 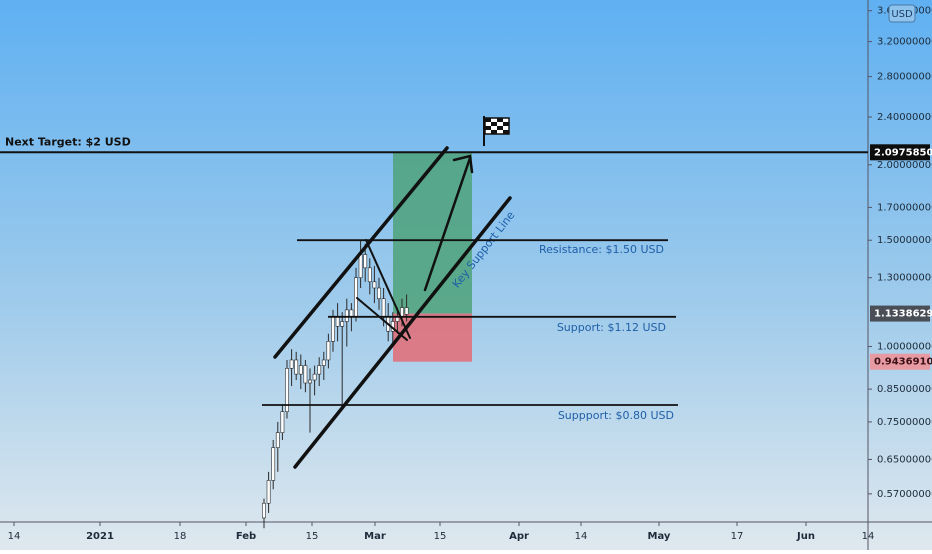 What do you see at coordinates (519, 536) in the screenshot?
I see `x-tick-label: Apr` at bounding box center [519, 536].